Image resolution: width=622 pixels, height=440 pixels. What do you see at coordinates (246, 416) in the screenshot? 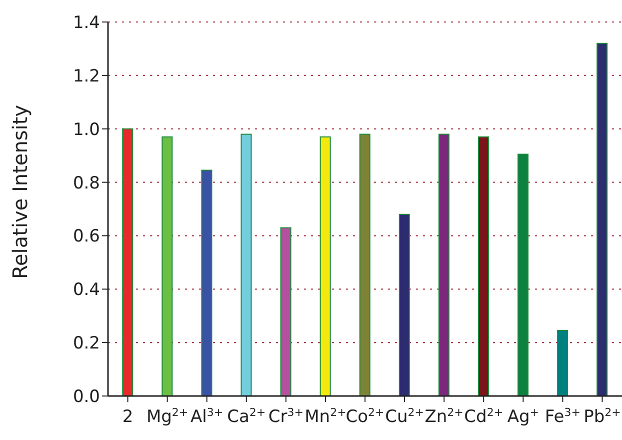
I see `x-tick-label: Ca$^{2+}$` at bounding box center [246, 416].